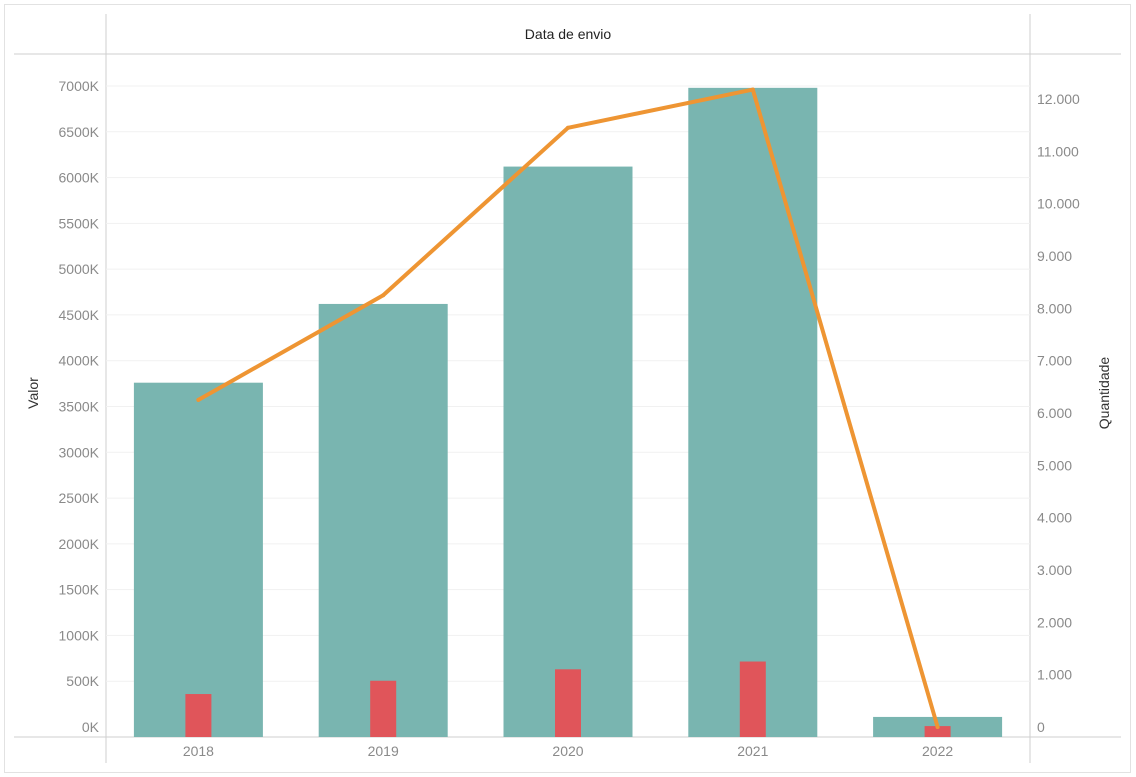 This screenshot has width=1136, height=777. Describe the element at coordinates (198, 751) in the screenshot. I see `x-tick-label: 2018` at that location.